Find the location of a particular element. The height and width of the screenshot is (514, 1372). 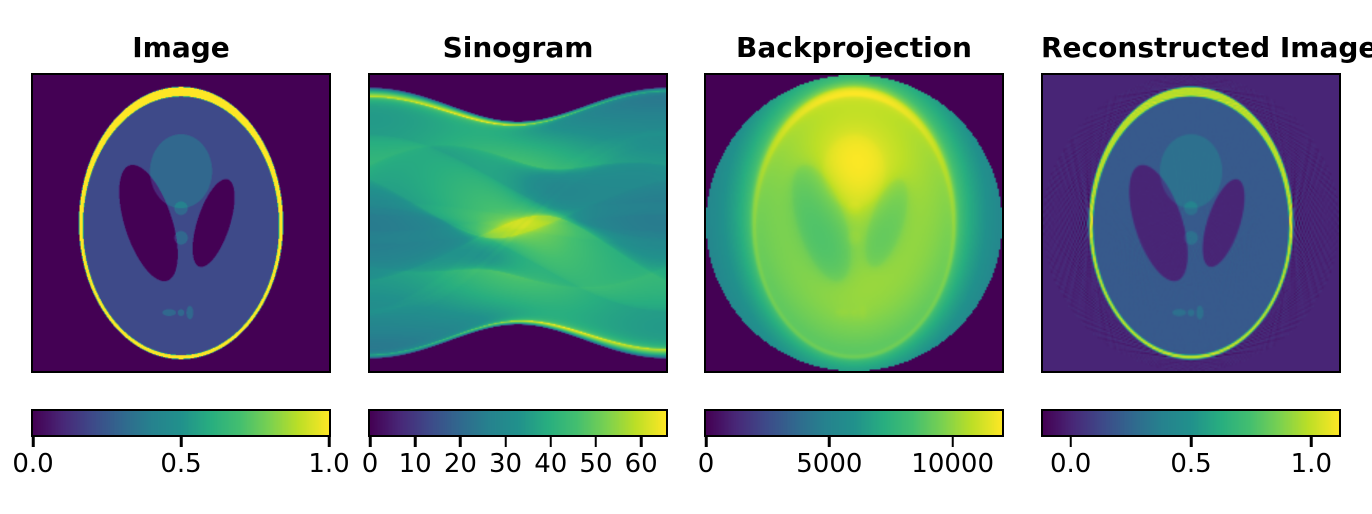

panel-title-reconstruction: Reconstructed Image is located at coordinates (1206, 47).